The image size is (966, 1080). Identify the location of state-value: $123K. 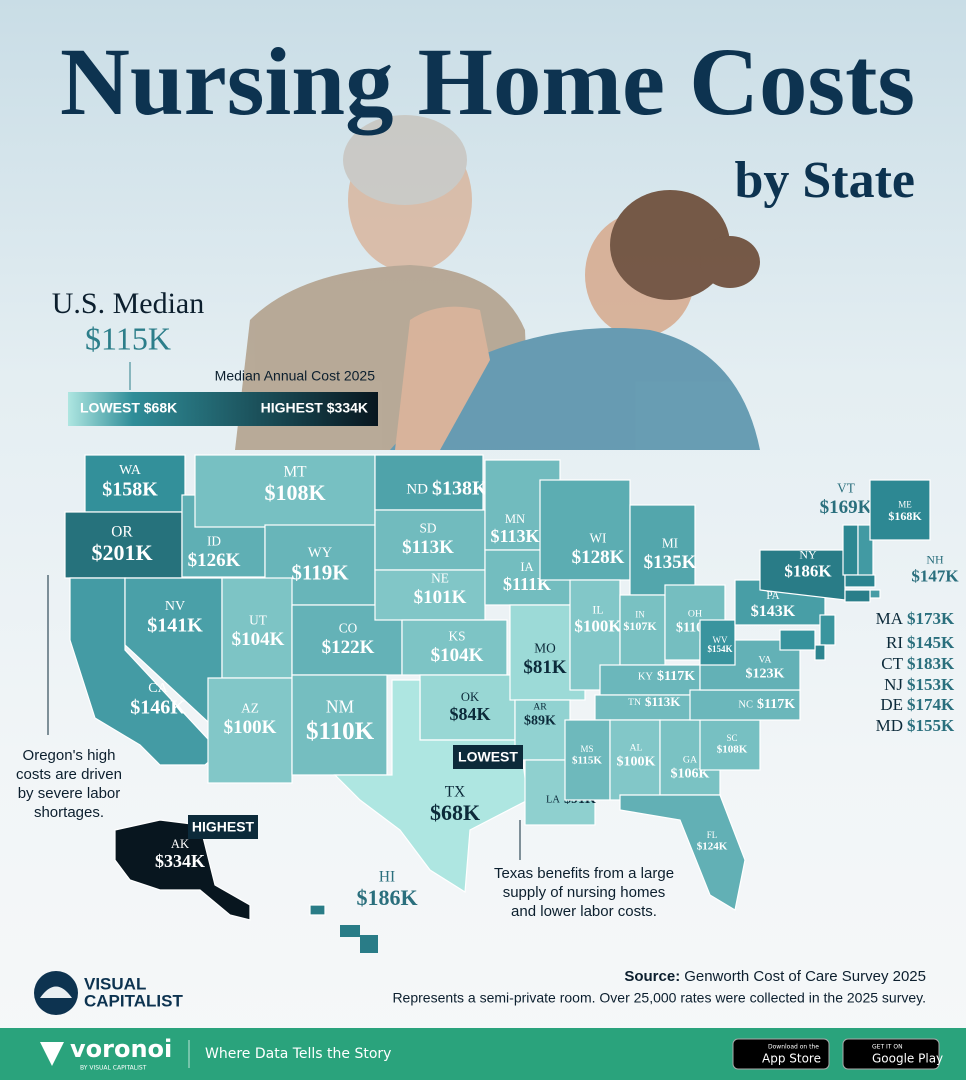
(765, 674).